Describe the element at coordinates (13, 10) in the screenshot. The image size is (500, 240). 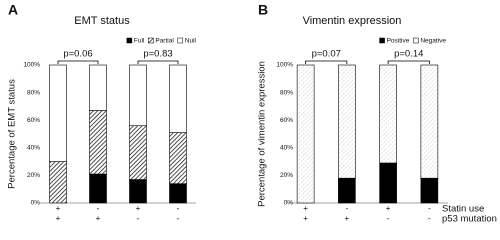
I see `panel-label: A` at that location.